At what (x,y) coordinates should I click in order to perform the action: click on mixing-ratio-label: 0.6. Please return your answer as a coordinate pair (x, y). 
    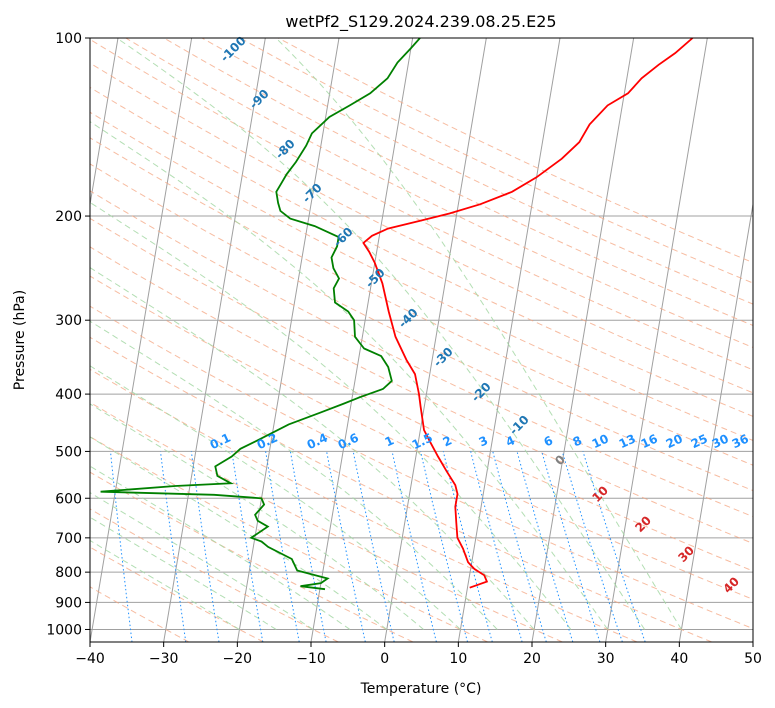
    Looking at the image, I should click on (348, 442).